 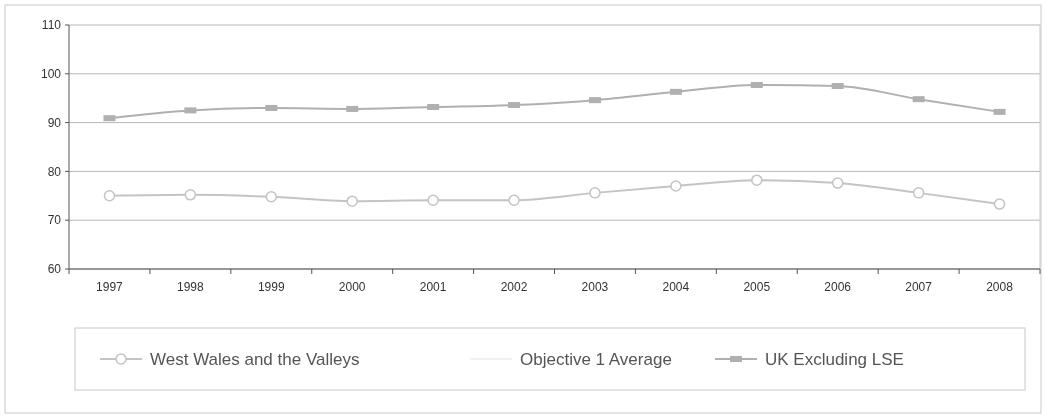 What do you see at coordinates (514, 287) in the screenshot?
I see `x-tick-label: 2002` at bounding box center [514, 287].